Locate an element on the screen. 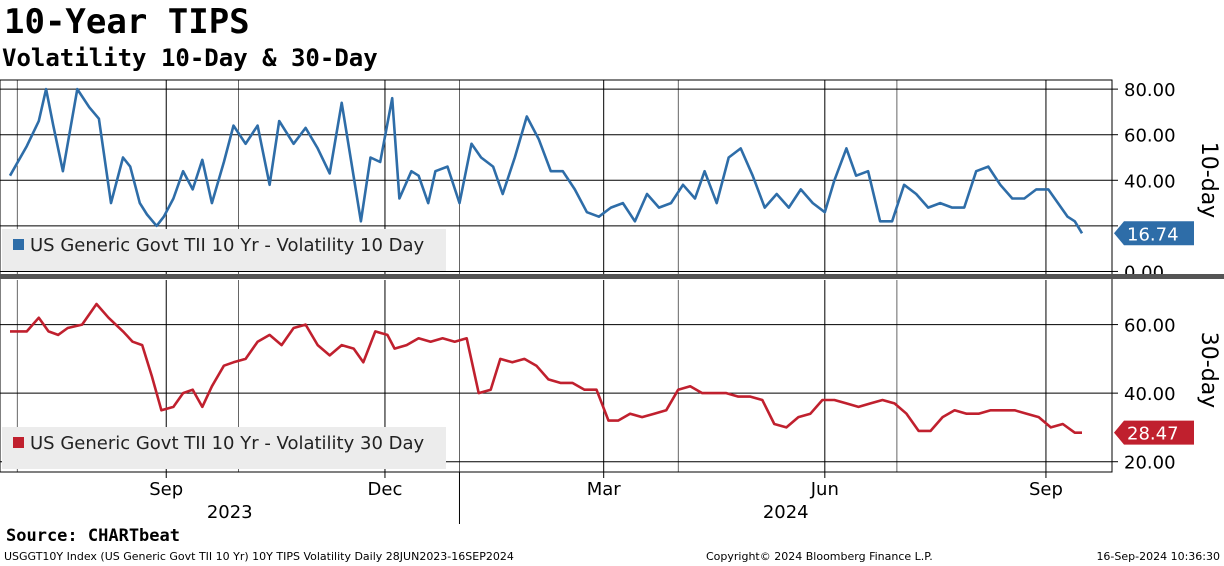 Image resolution: width=1224 pixels, height=566 pixels. source-label: Source: CHARTbeat is located at coordinates (93, 536).